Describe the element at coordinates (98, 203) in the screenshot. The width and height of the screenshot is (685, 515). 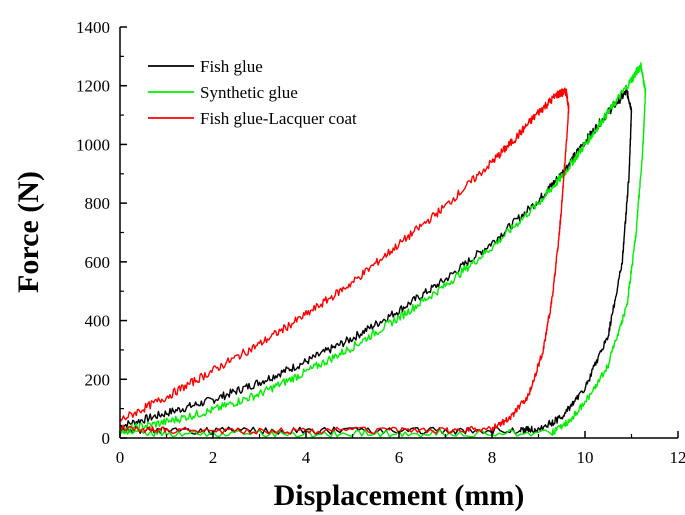
I see `y-tick-label: 800` at that location.